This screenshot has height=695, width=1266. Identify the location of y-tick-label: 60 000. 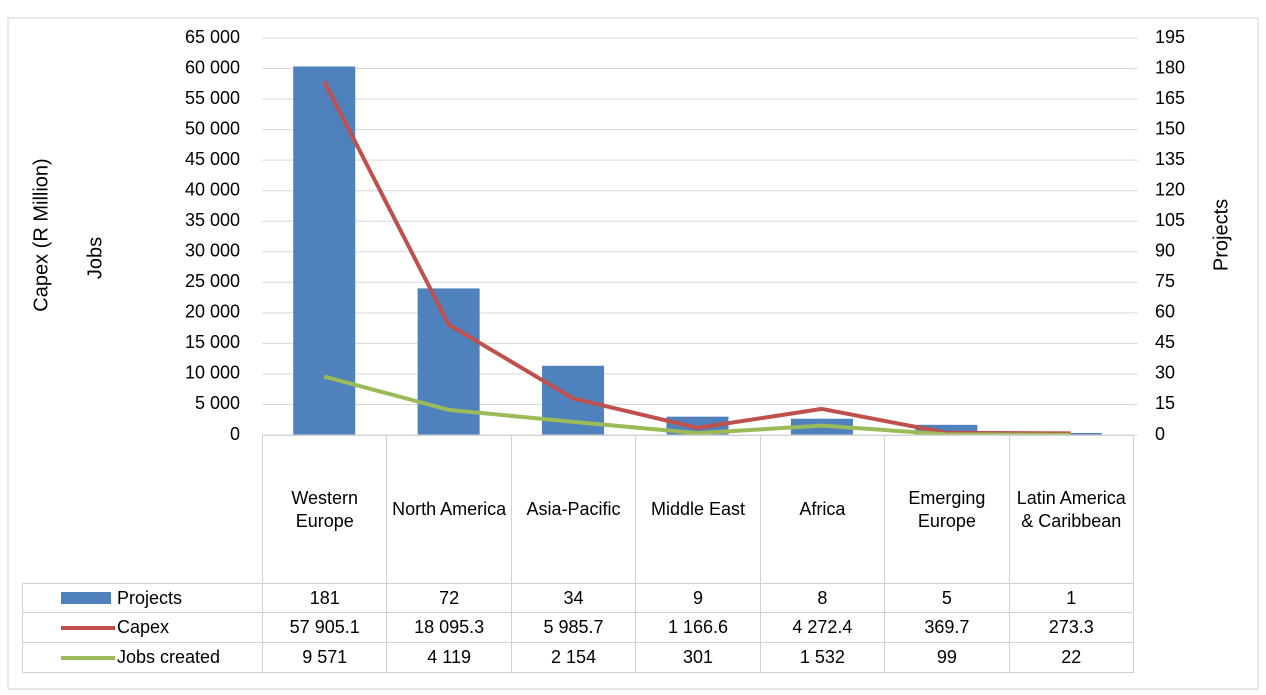
(212, 67).